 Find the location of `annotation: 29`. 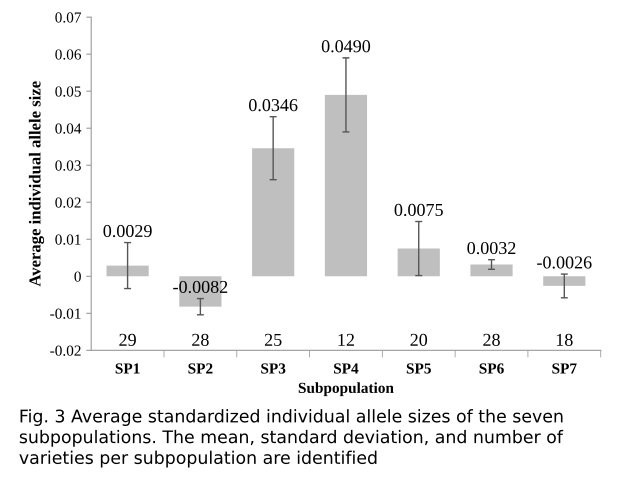

annotation: 29 is located at coordinates (127, 340).